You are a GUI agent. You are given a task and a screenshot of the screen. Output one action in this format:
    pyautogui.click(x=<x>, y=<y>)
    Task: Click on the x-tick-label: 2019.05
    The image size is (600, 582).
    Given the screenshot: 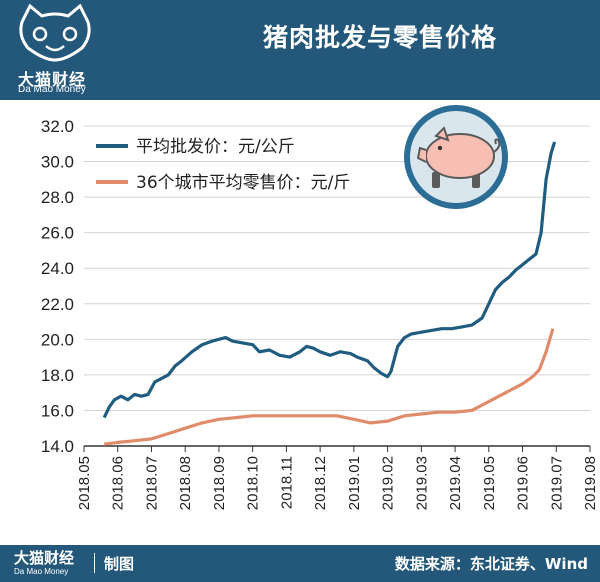 What is the action you would take?
    pyautogui.click(x=489, y=483)
    